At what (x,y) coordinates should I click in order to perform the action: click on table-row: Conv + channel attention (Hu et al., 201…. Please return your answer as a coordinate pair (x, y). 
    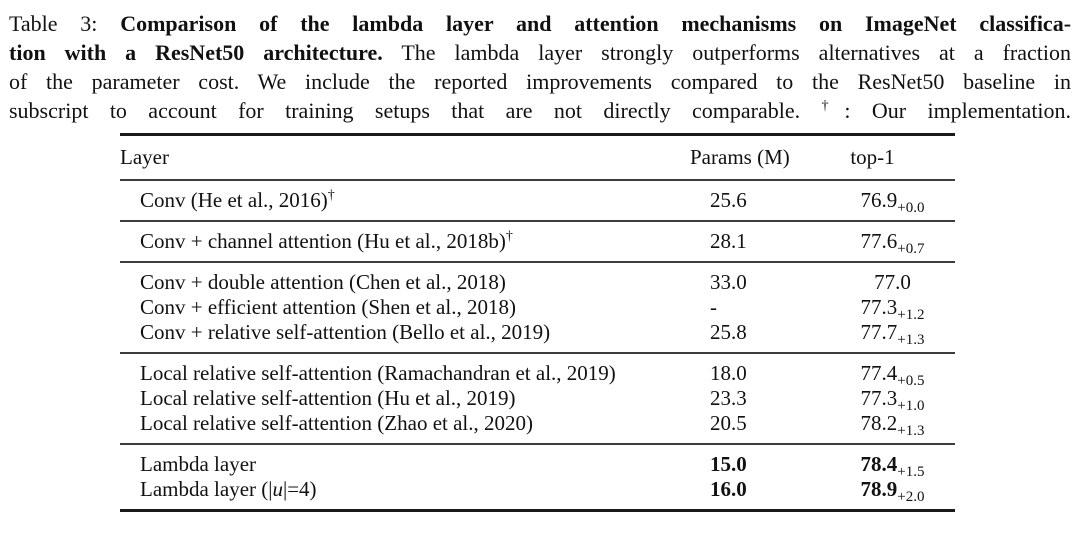
    Looking at the image, I should click on (537, 243).